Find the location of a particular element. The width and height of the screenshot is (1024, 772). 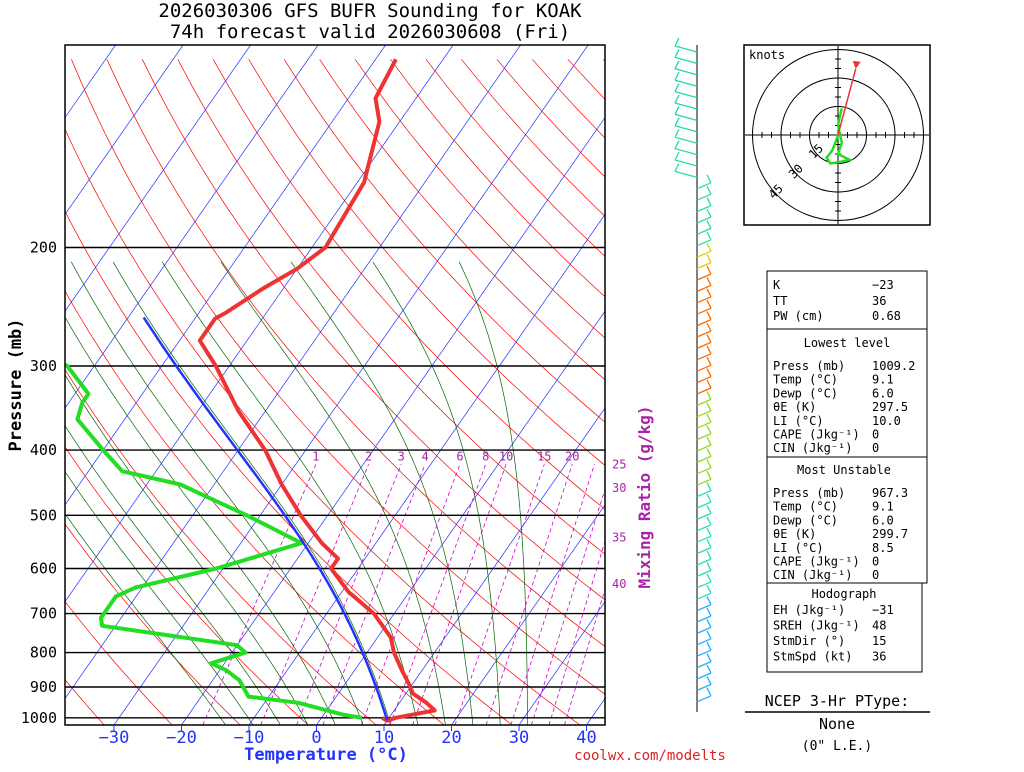

k-label: K is located at coordinates (777, 285).